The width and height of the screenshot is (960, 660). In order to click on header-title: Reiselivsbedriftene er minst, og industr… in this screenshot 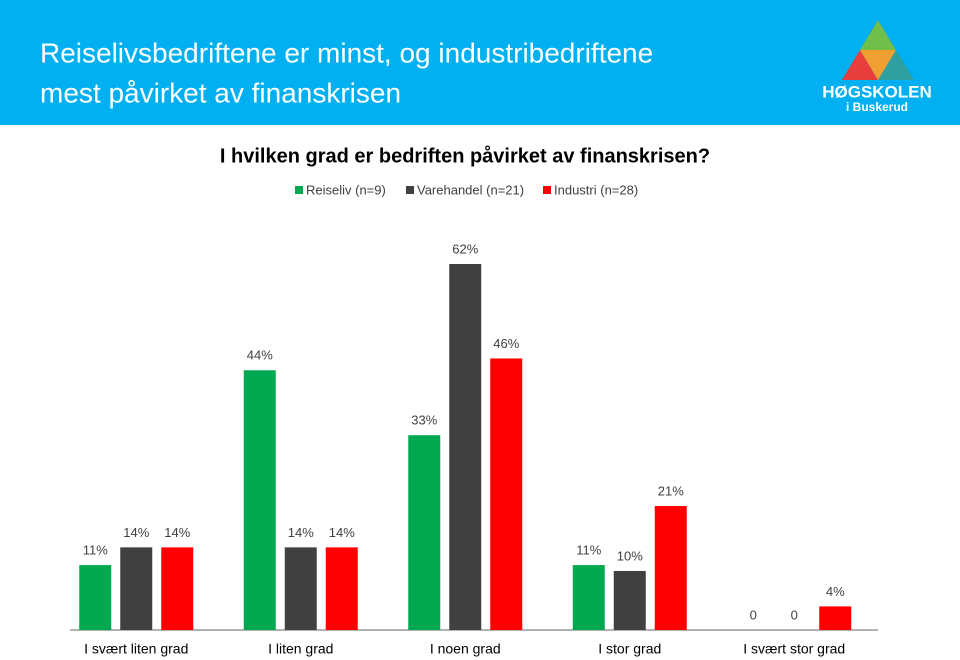, I will do `click(346, 52)`.